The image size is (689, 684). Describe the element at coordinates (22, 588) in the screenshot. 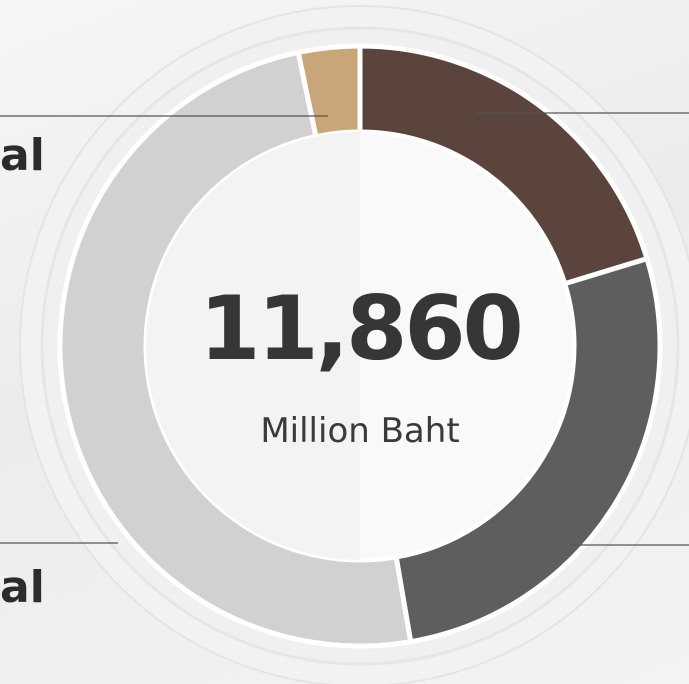

I see `callout-label-bottom-left: al` at that location.